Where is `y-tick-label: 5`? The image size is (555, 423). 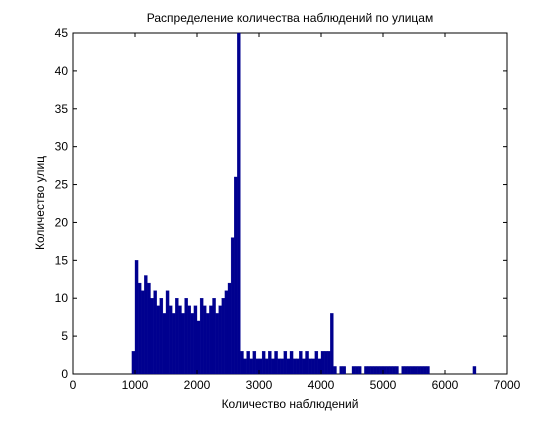
y-tick-label: 5 is located at coordinates (64, 336).